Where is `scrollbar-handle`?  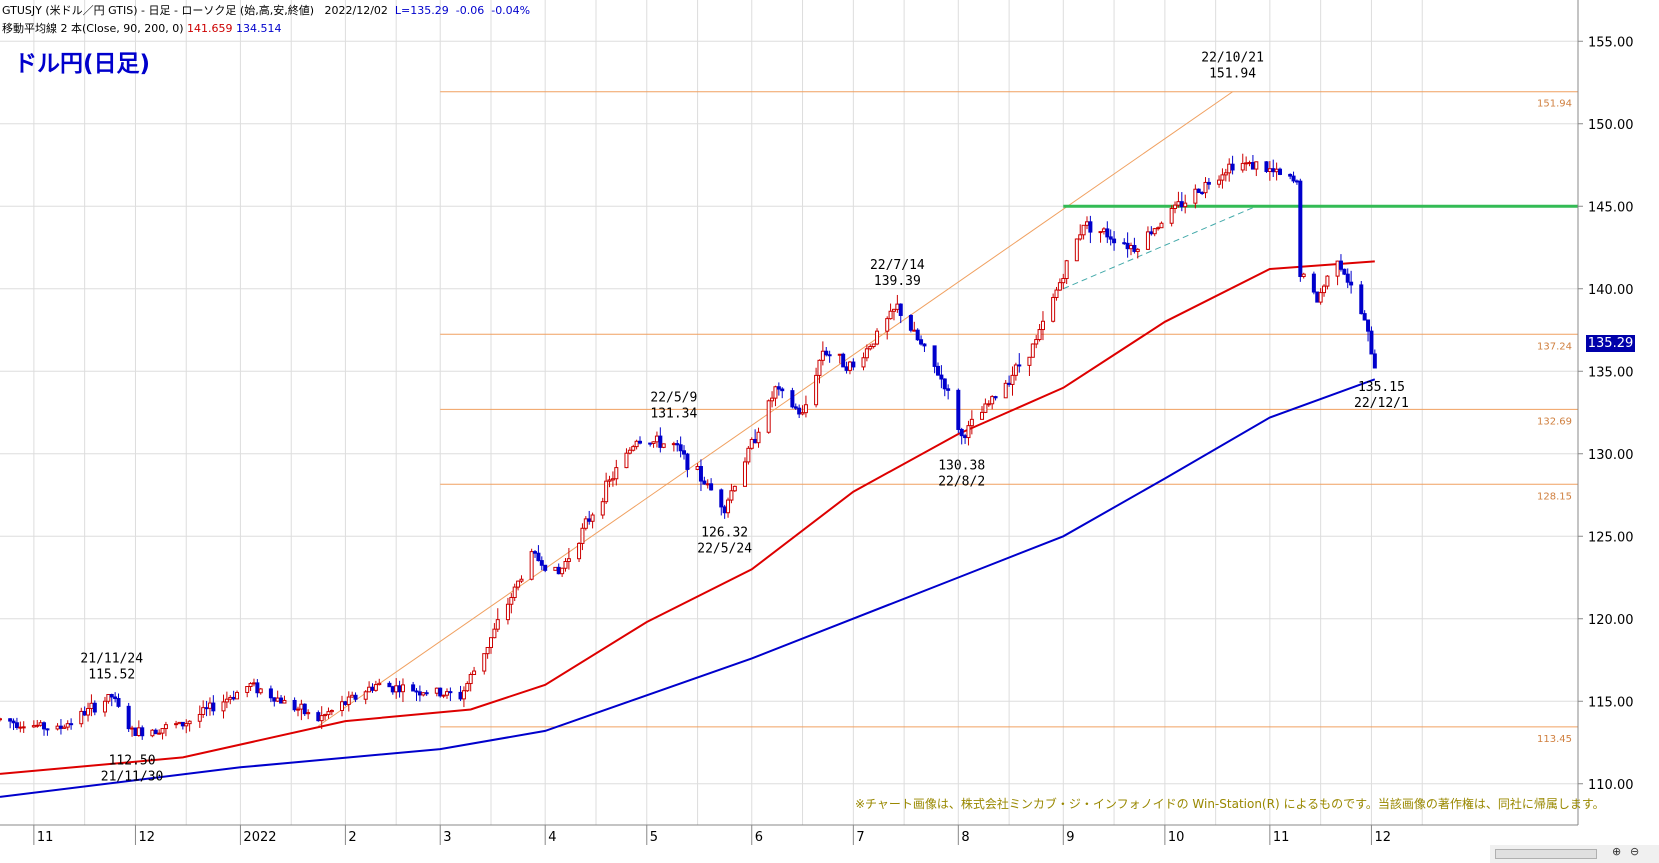
scrollbar-handle is located at coordinates (1546, 854).